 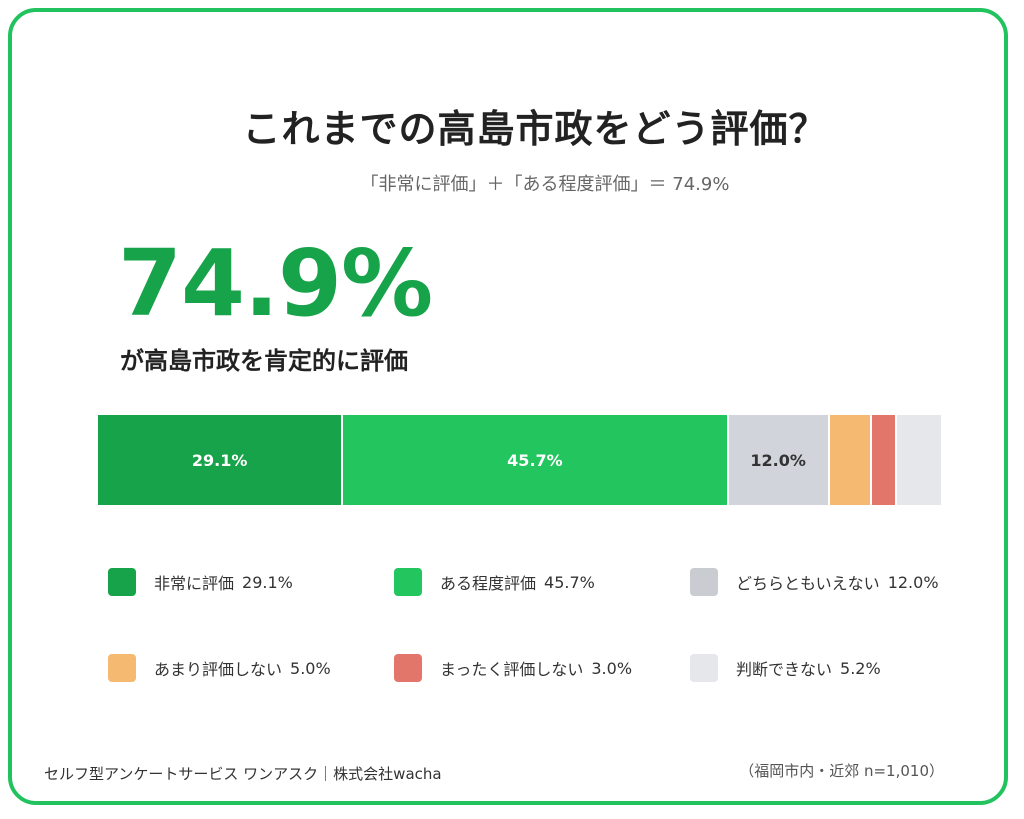 I want to click on chart-title: これまでの高島市政をどう評価？, so click(x=535, y=129).